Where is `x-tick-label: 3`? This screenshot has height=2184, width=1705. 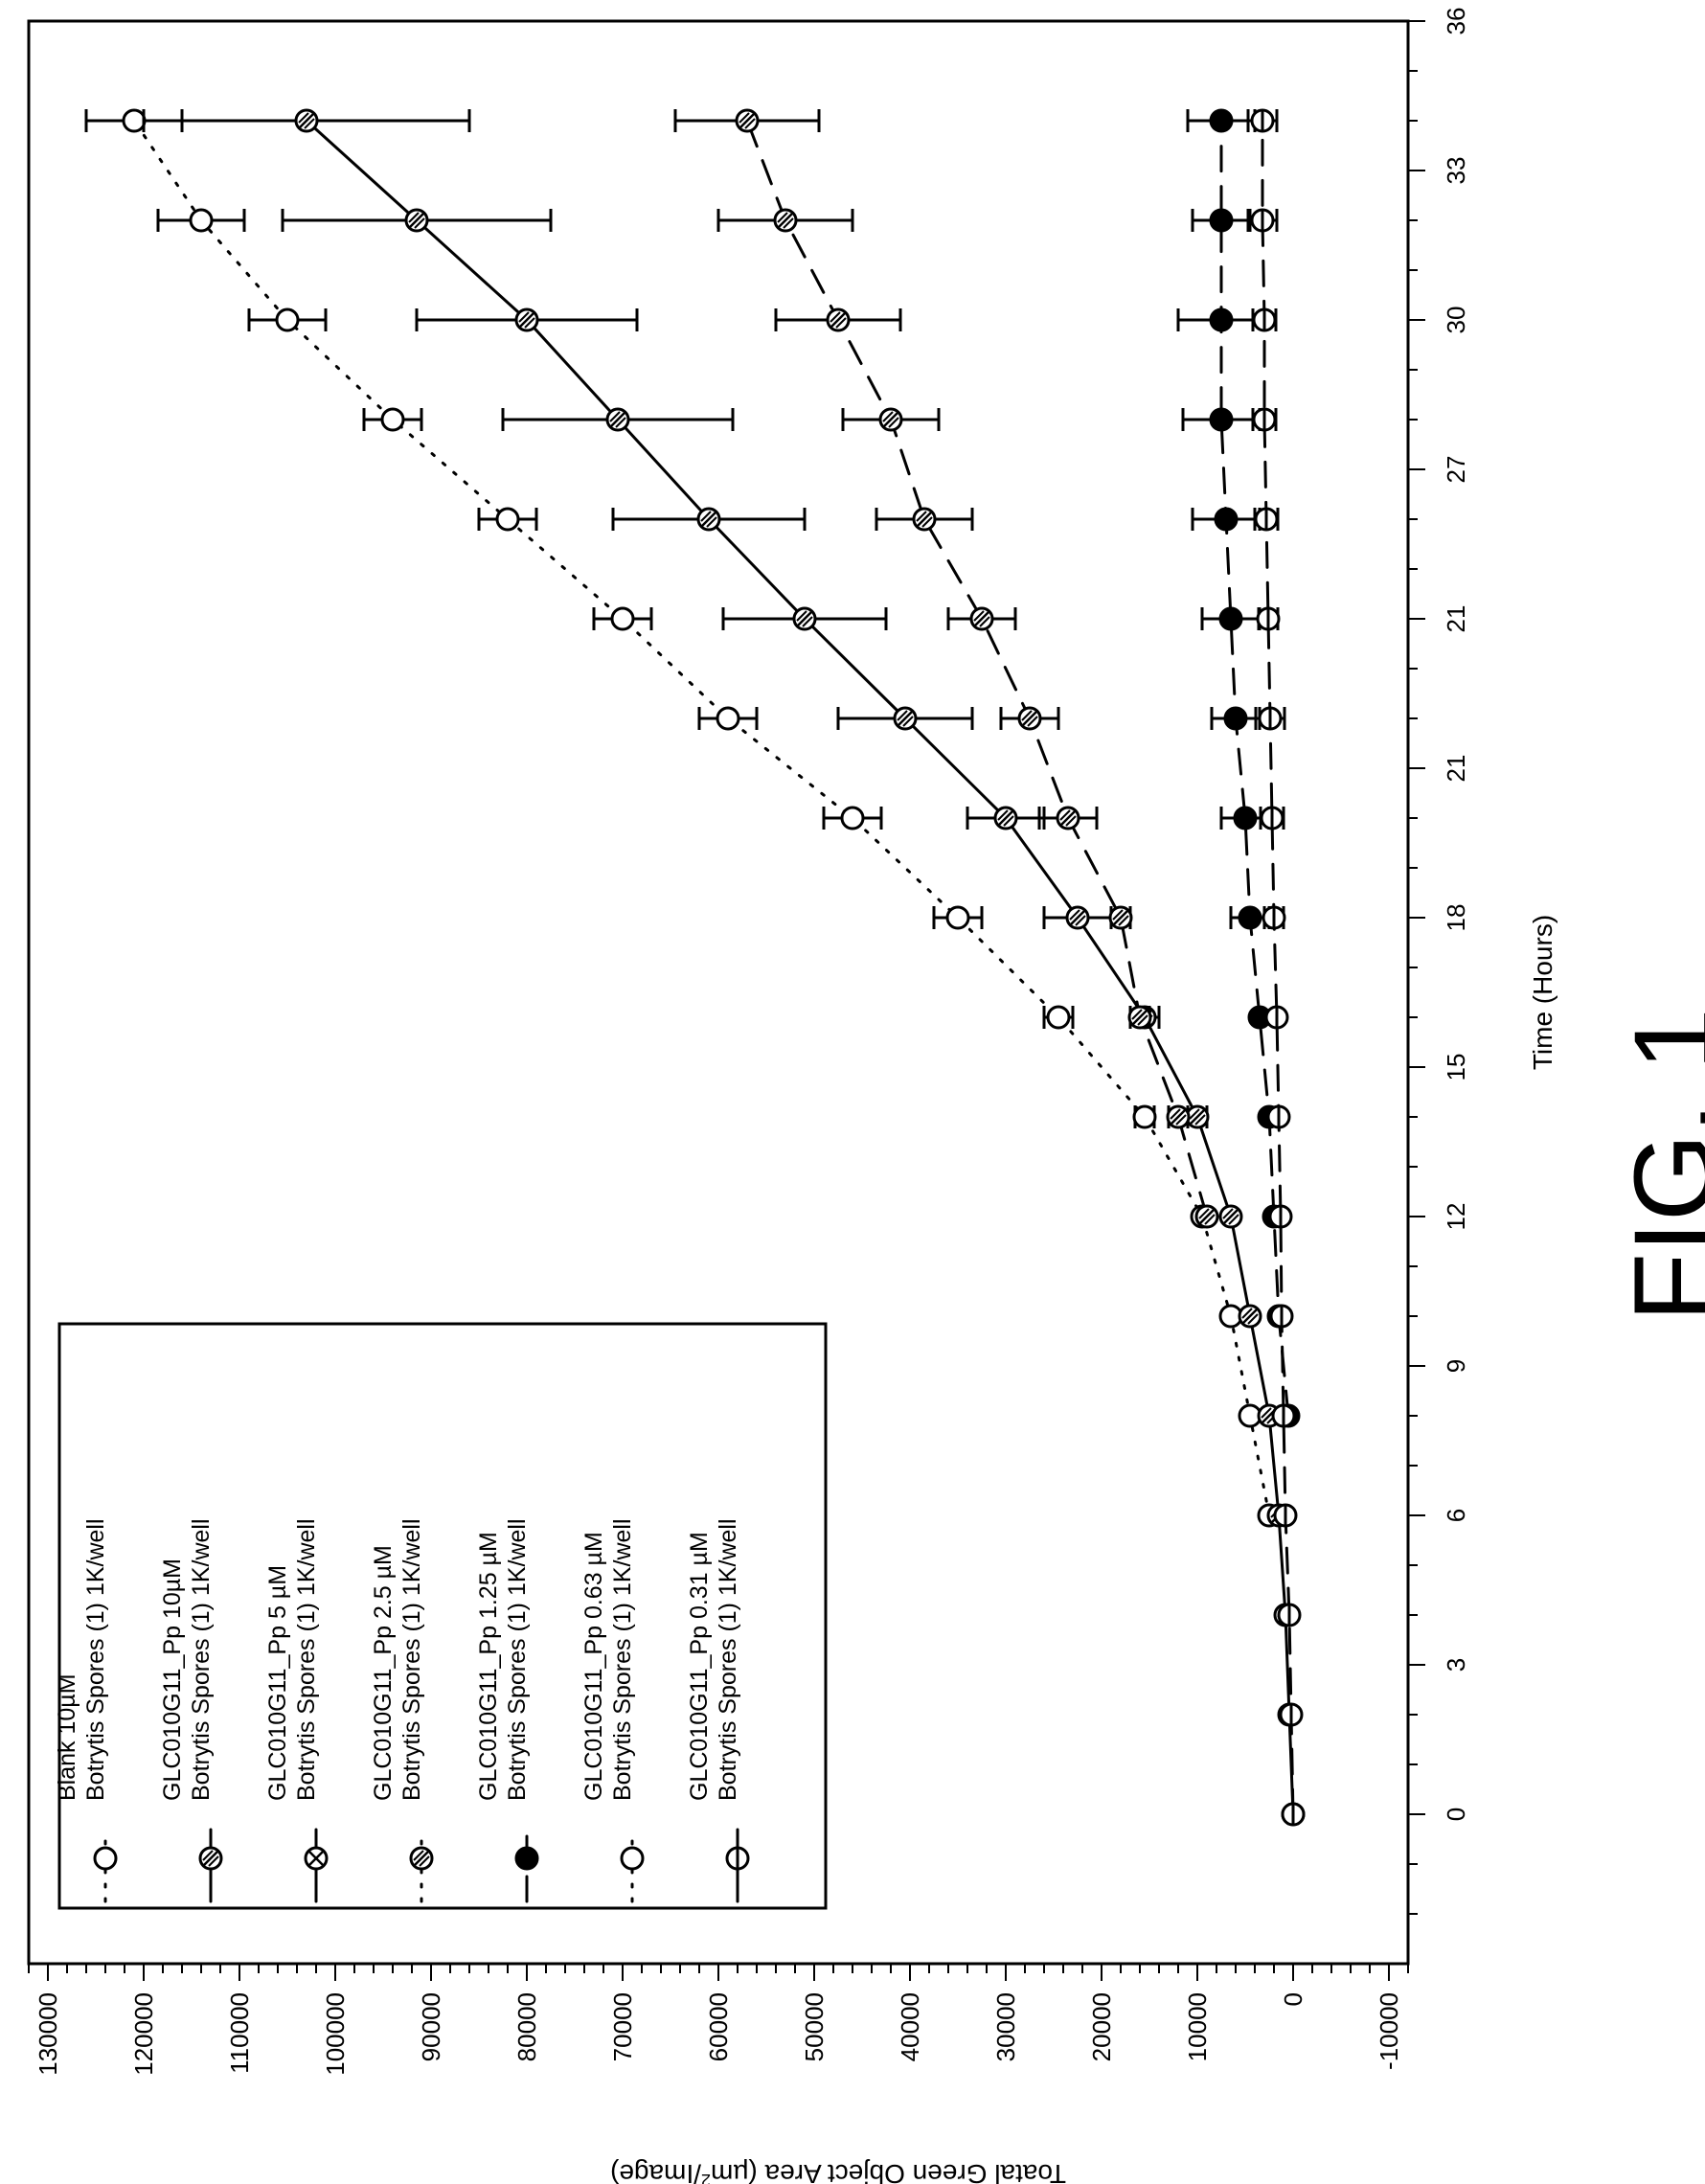
x-tick-label: 3 is located at coordinates (1456, 1665).